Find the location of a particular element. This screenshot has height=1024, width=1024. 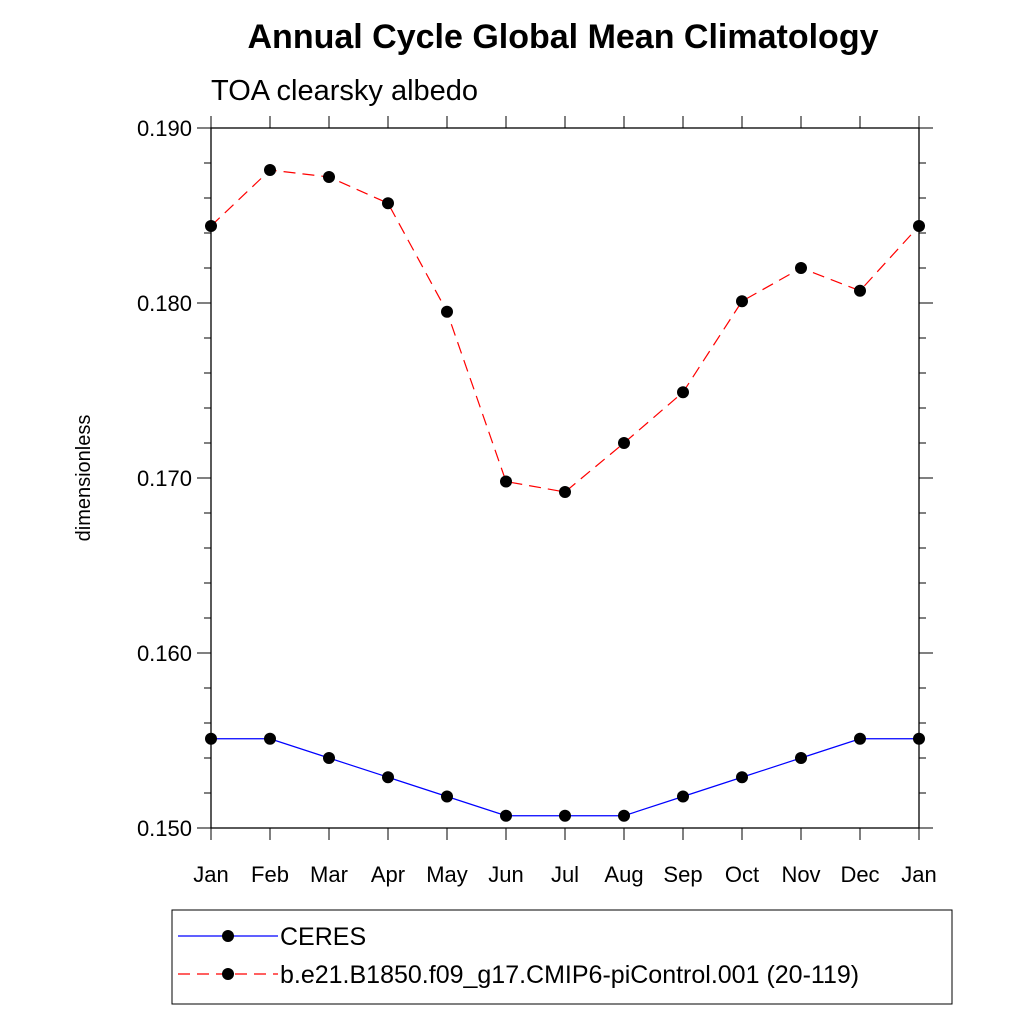

x-tick-label: Oct is located at coordinates (742, 874).